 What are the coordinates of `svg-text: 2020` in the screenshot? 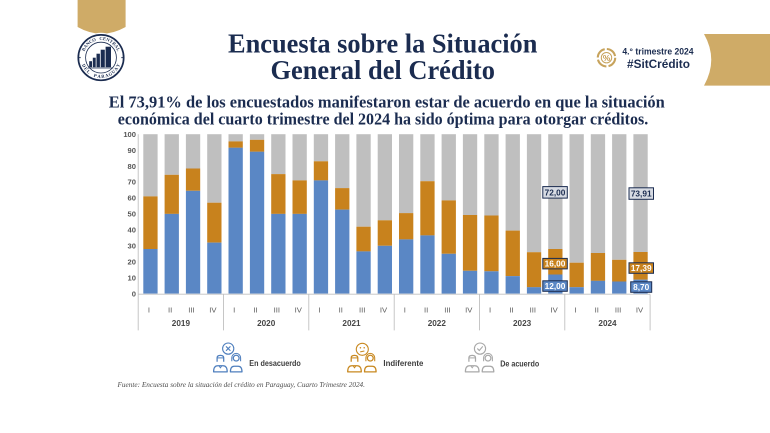 It's located at (266, 323).